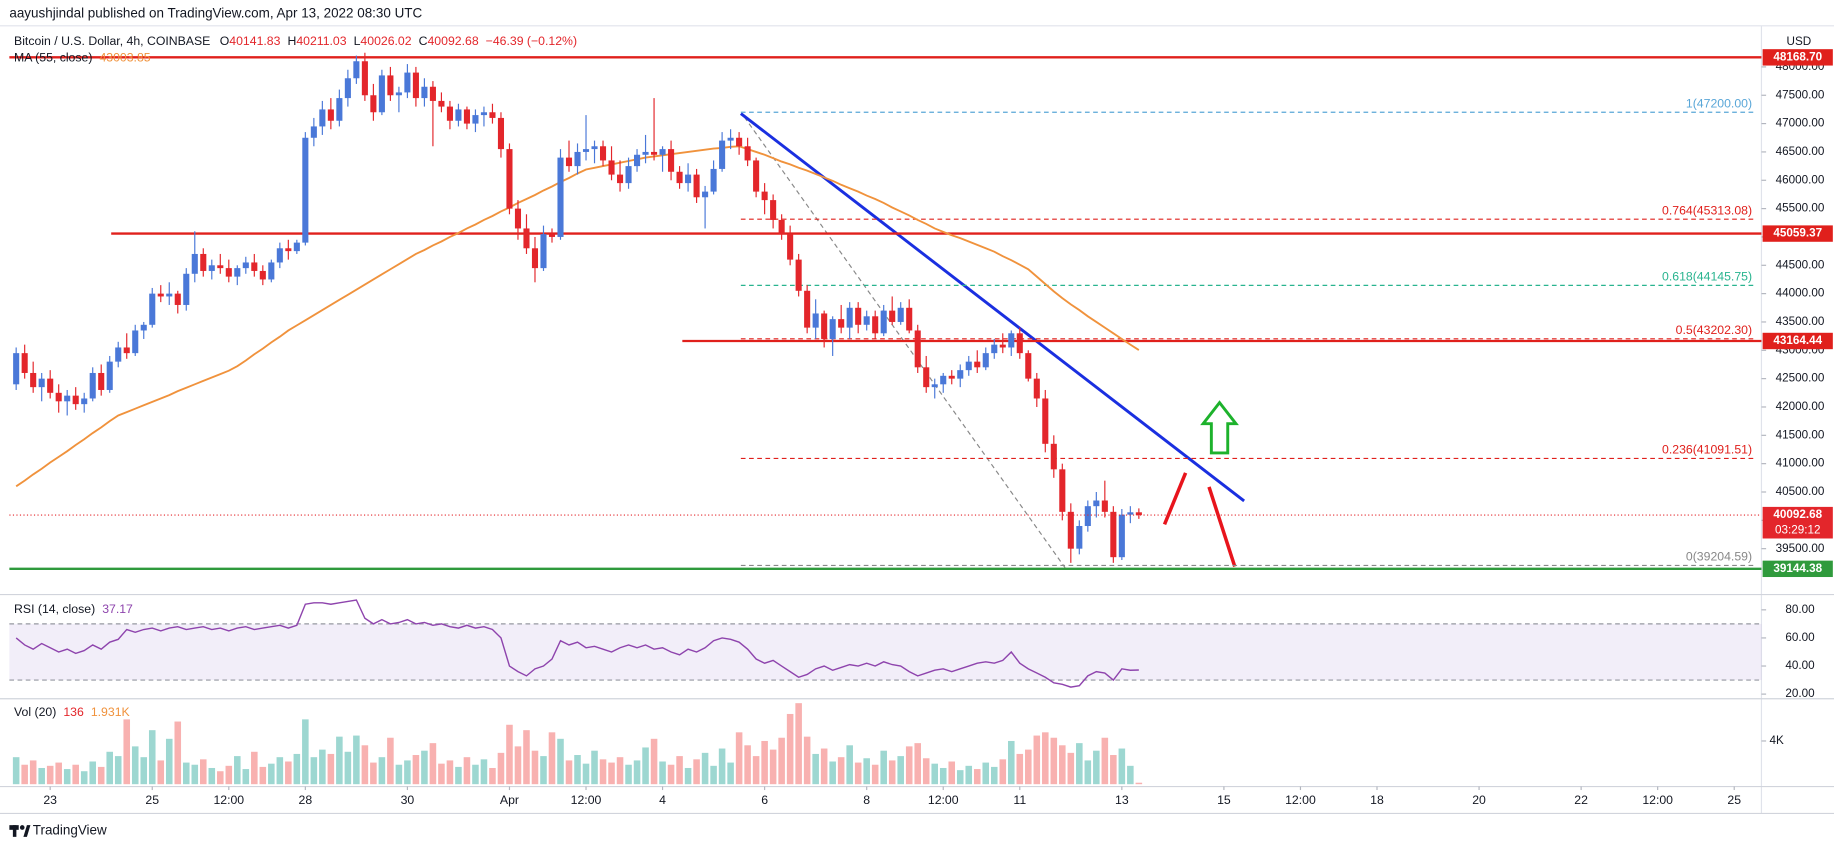 This screenshot has width=1834, height=848. Describe the element at coordinates (321, 41) in the screenshot. I see `ohlc-value: 40211.03` at that location.